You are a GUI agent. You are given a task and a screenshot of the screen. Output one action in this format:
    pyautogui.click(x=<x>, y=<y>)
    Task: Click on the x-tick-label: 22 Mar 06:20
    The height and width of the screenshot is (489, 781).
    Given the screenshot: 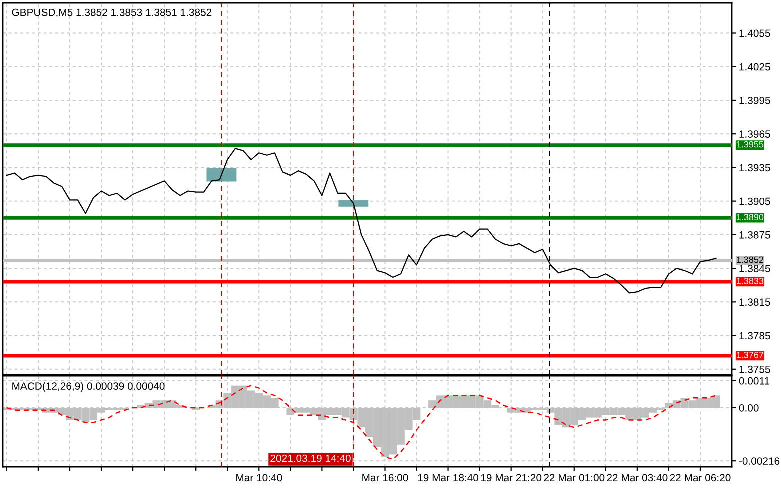 What is the action you would take?
    pyautogui.click(x=700, y=478)
    